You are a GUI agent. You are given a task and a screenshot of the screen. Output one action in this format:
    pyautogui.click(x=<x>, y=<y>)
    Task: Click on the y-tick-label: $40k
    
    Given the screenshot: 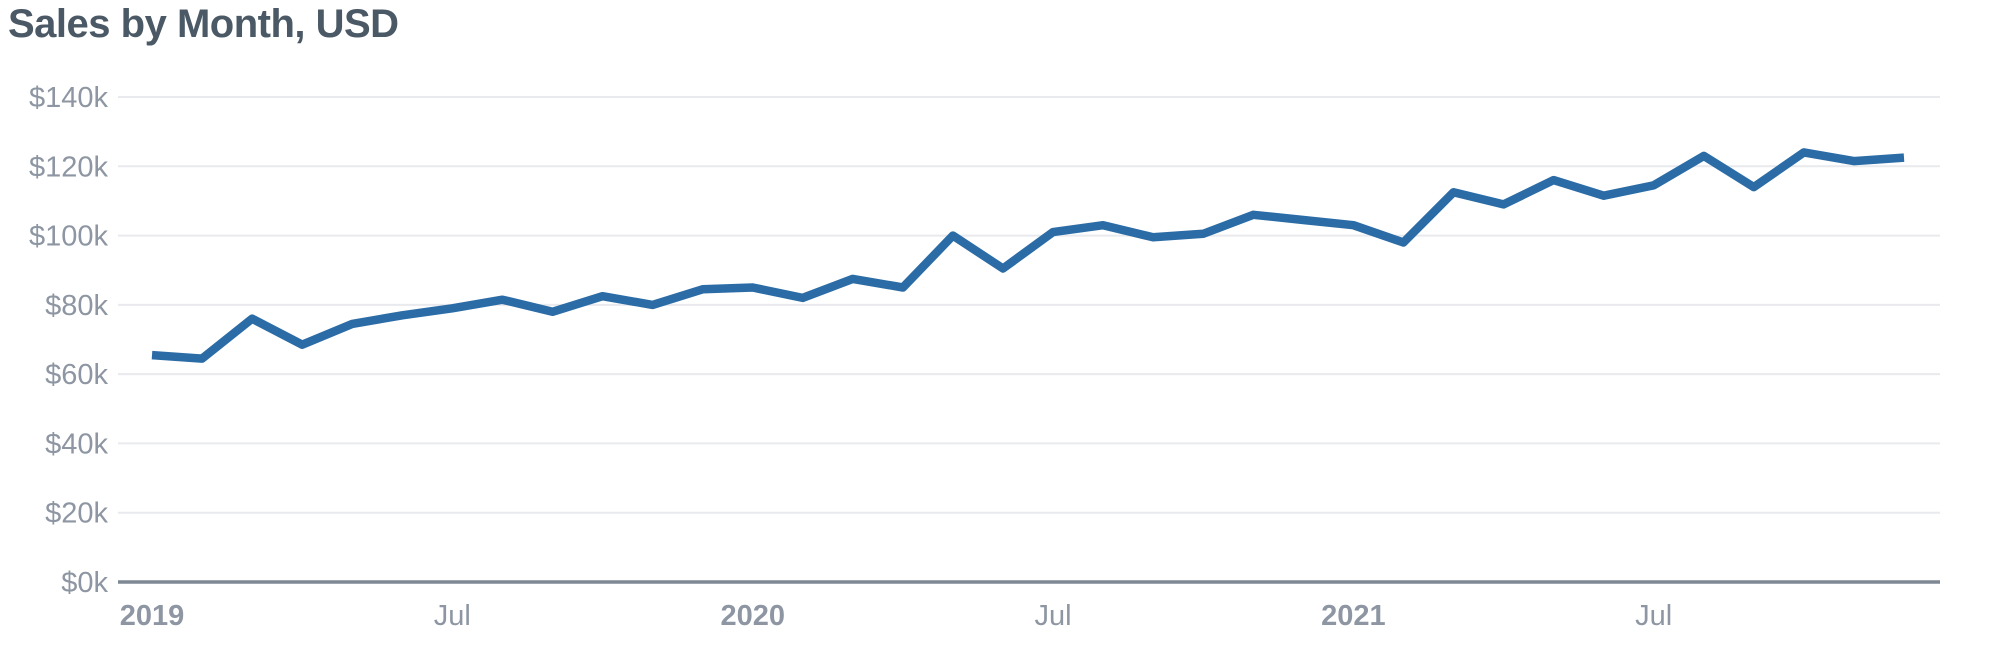 What is the action you would take?
    pyautogui.click(x=76, y=444)
    